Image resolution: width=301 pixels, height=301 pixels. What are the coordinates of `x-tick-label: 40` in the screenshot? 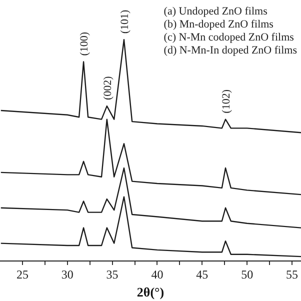 It's located at (157, 274).